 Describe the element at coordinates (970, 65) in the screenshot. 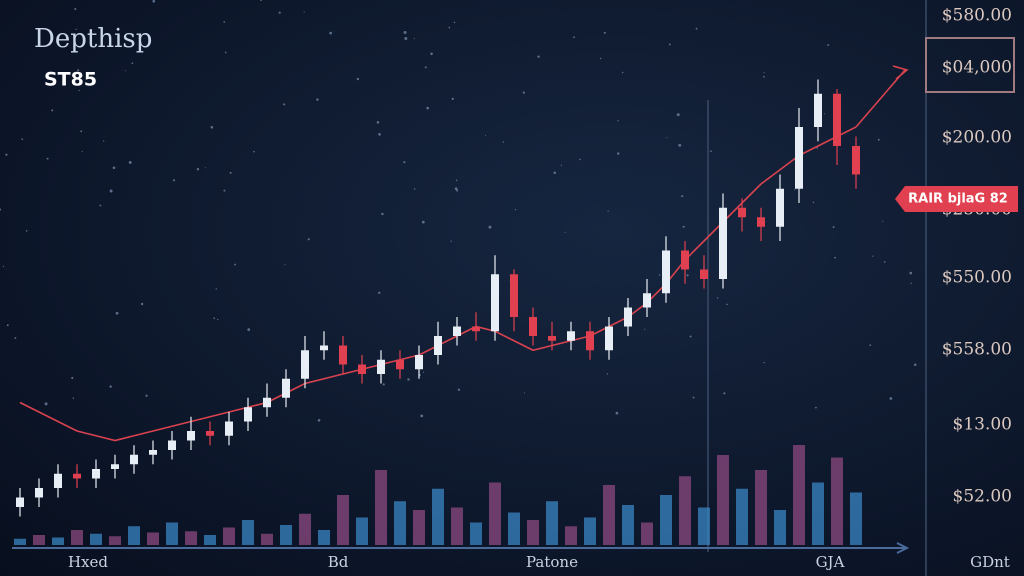

I see `price-box` at that location.